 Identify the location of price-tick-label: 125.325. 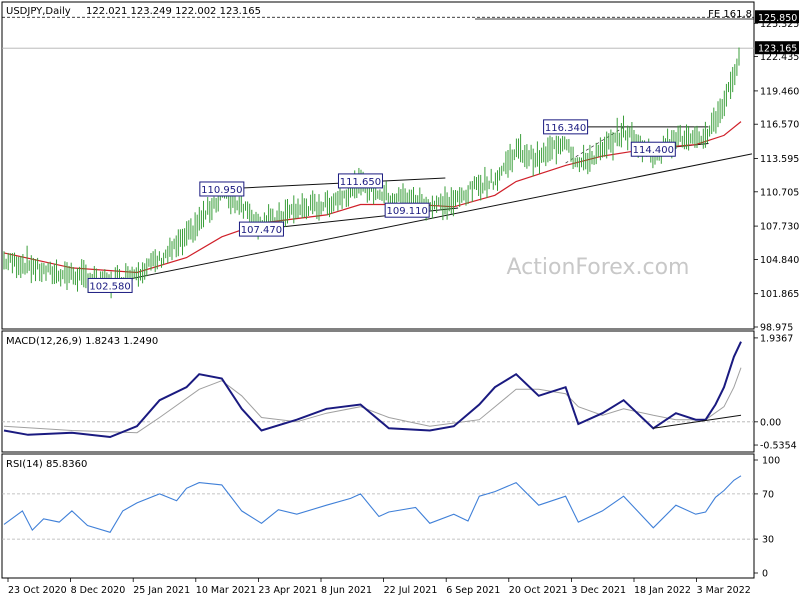
(779, 24).